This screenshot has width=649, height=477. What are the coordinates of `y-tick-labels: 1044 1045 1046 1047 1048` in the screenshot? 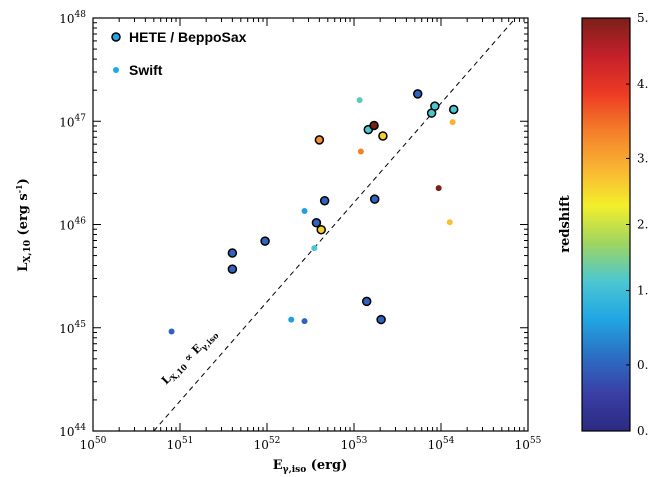 It's located at (72, 224).